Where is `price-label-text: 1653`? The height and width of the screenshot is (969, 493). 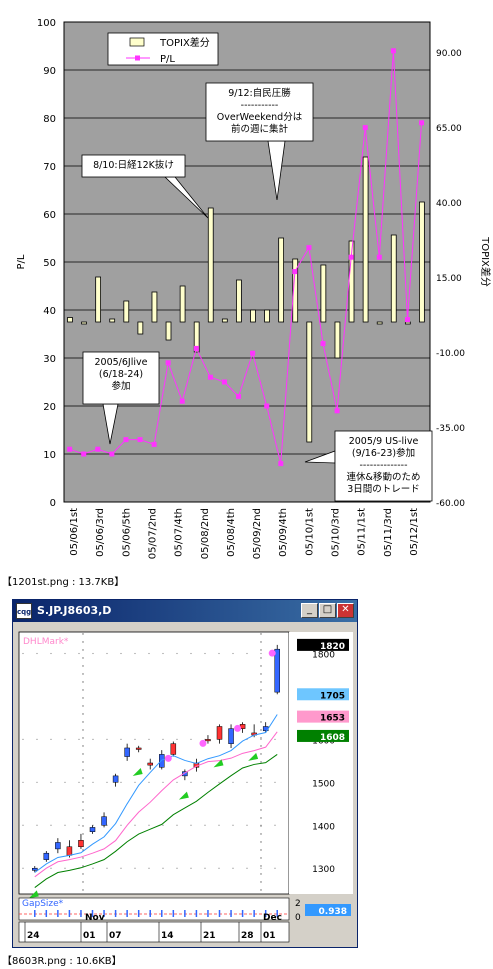
price-label-text: 1653 is located at coordinates (332, 719).